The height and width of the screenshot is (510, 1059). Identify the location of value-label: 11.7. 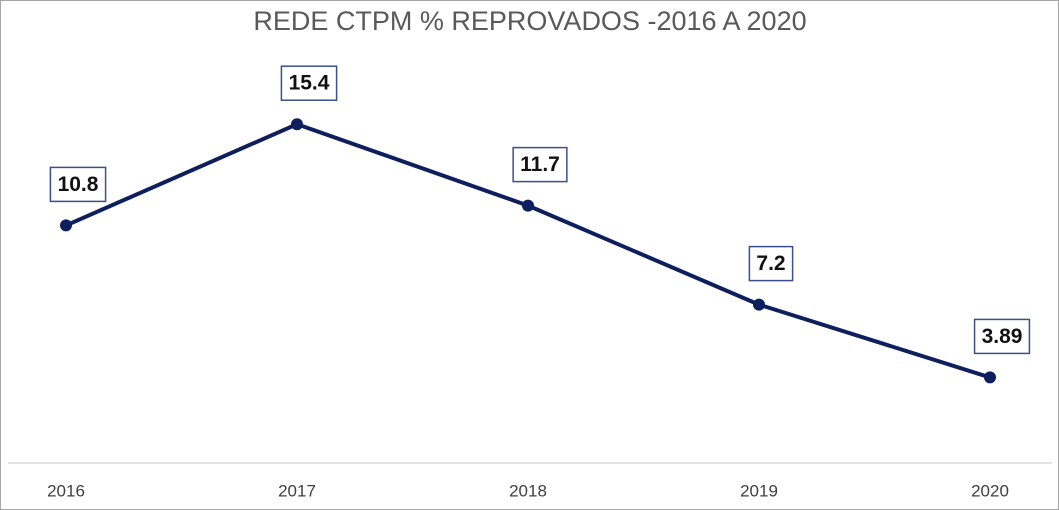
(540, 164).